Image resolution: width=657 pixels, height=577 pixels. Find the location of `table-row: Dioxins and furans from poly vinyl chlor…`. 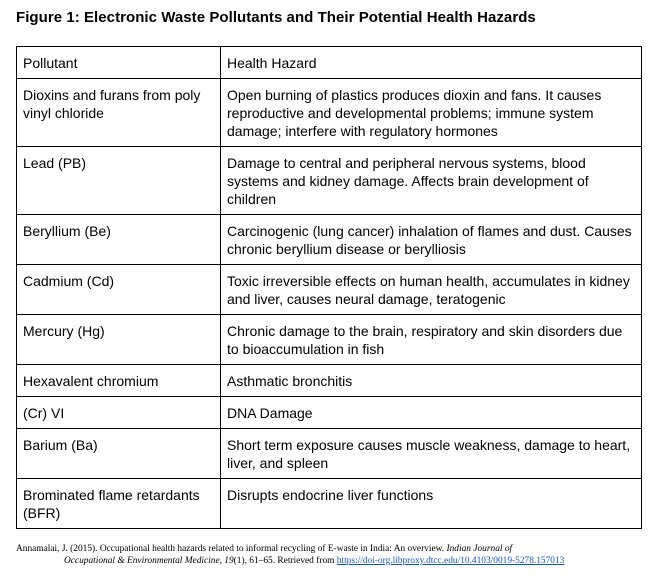

table-row: Dioxins and furans from poly vinyl chlor… is located at coordinates (329, 112).